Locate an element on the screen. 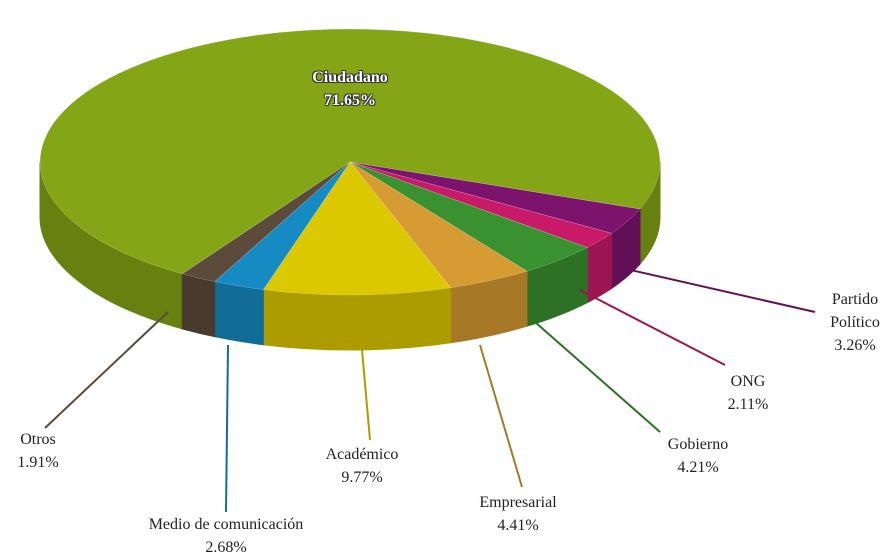  value-label: 1.91% is located at coordinates (38, 462).